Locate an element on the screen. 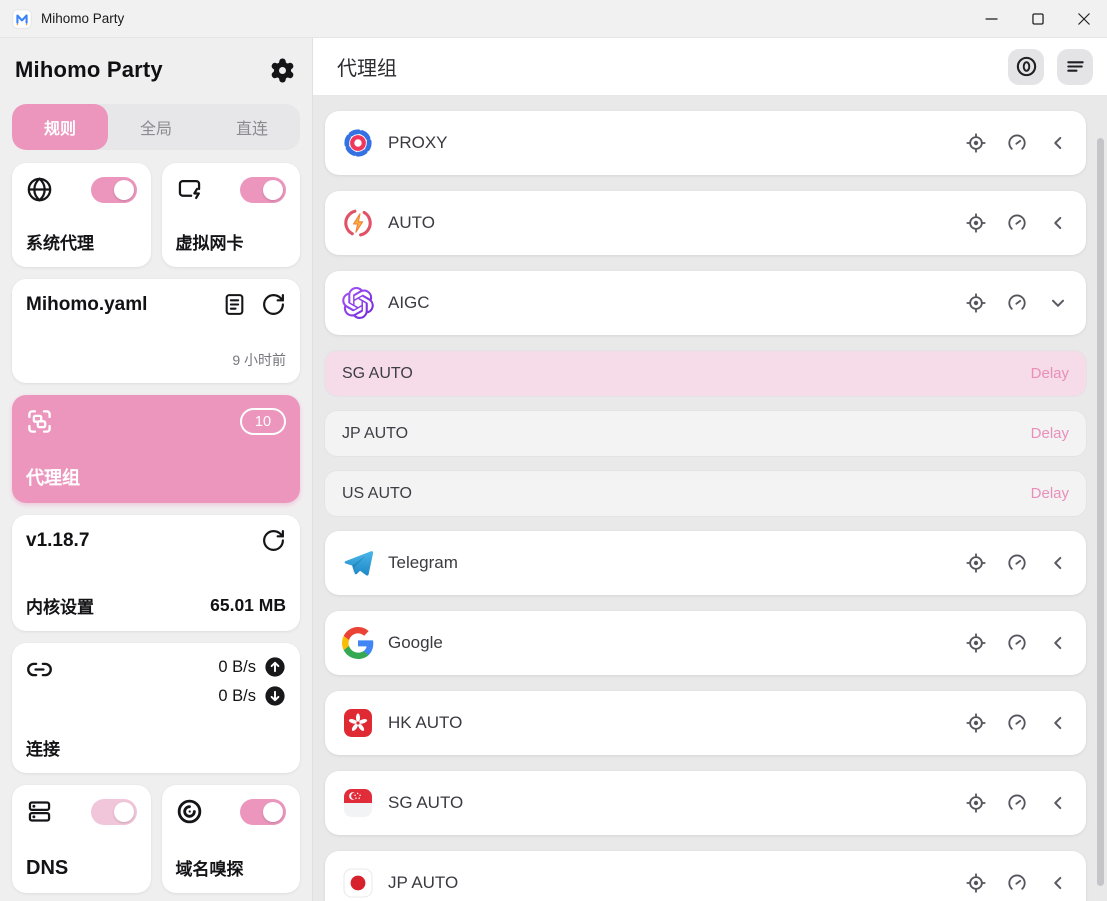 The image size is (1107, 901). profile-updated-time: 9 小时前 is located at coordinates (259, 360).